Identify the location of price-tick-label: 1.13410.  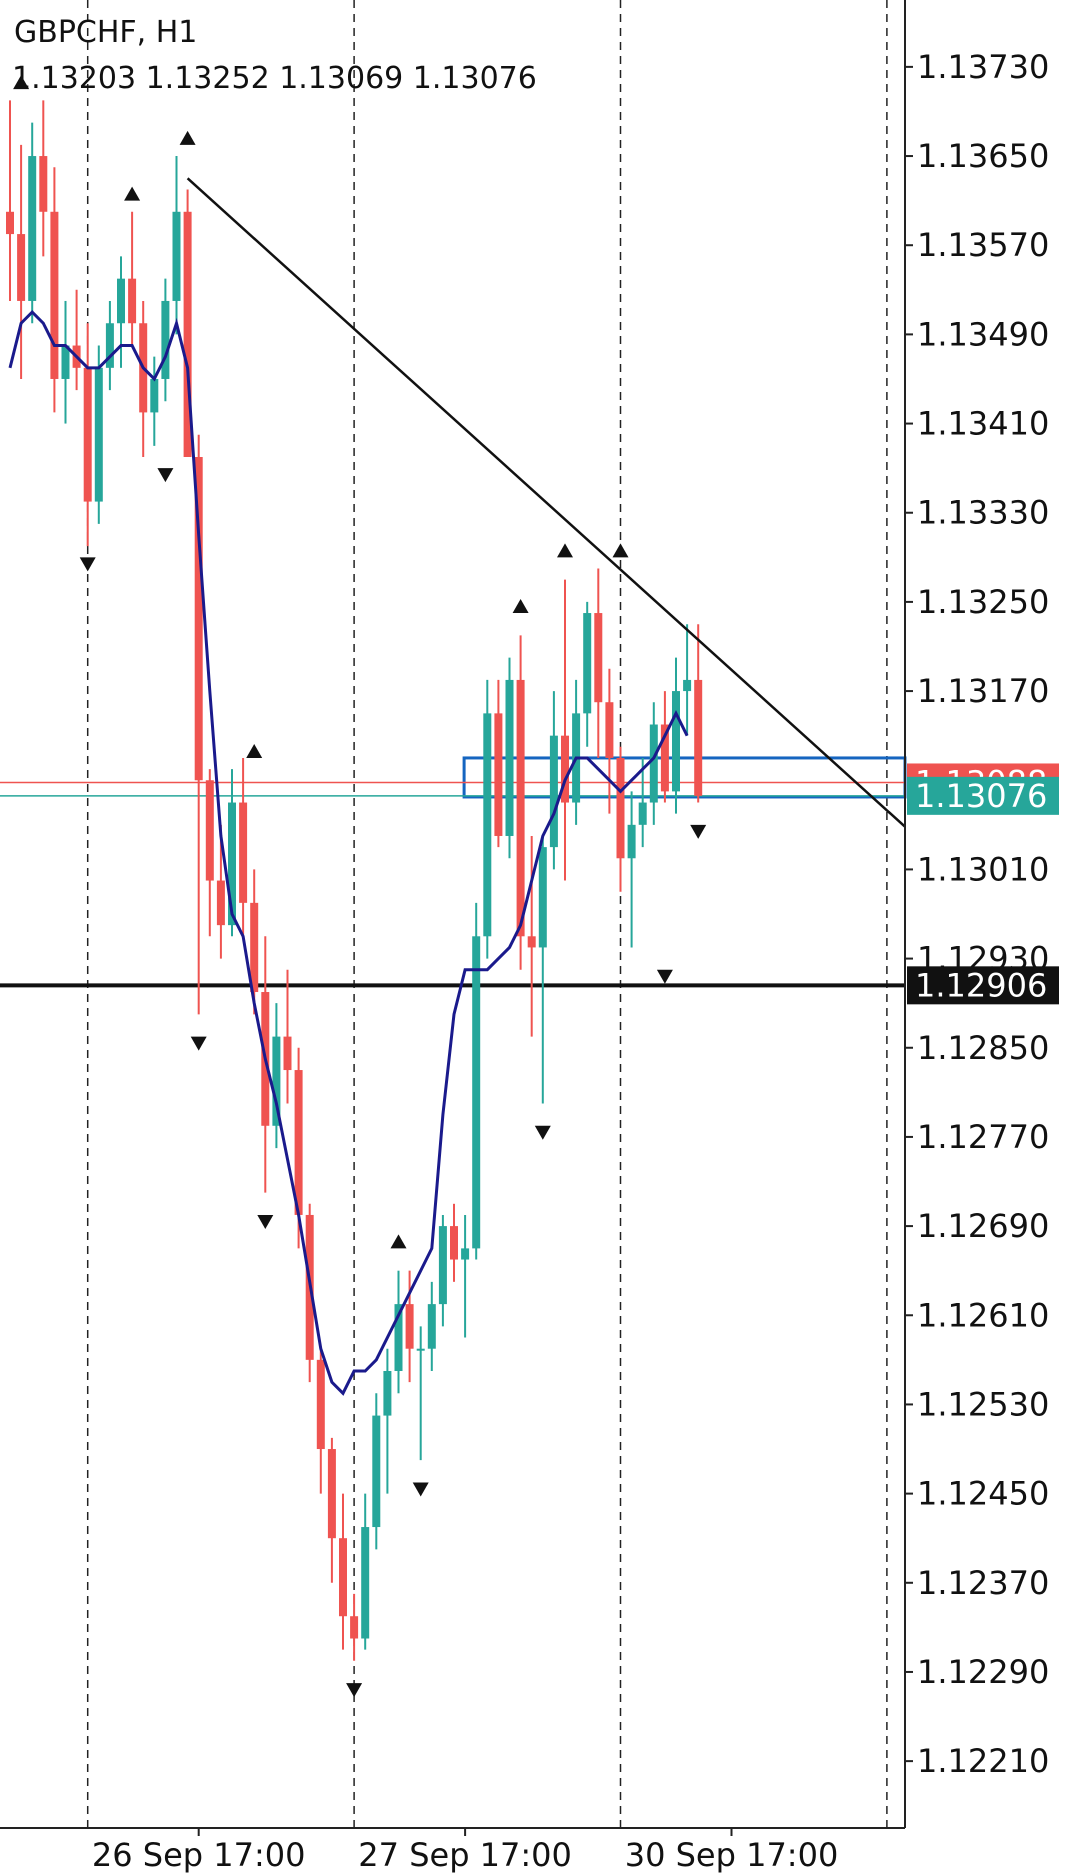
(983, 424).